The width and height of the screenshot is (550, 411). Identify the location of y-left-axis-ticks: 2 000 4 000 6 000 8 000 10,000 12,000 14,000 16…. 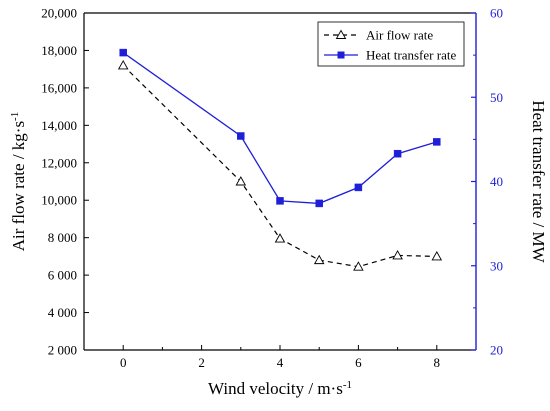
(65, 182).